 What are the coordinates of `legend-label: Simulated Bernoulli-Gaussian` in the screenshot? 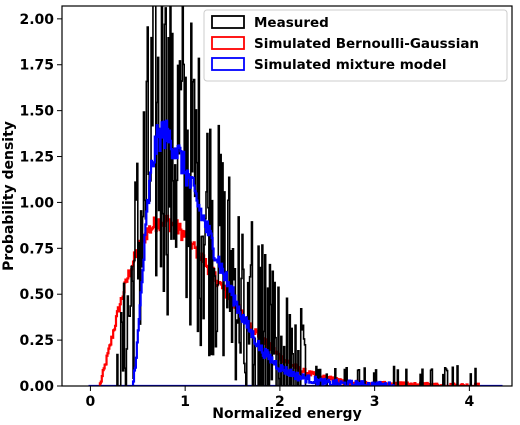 It's located at (366, 44).